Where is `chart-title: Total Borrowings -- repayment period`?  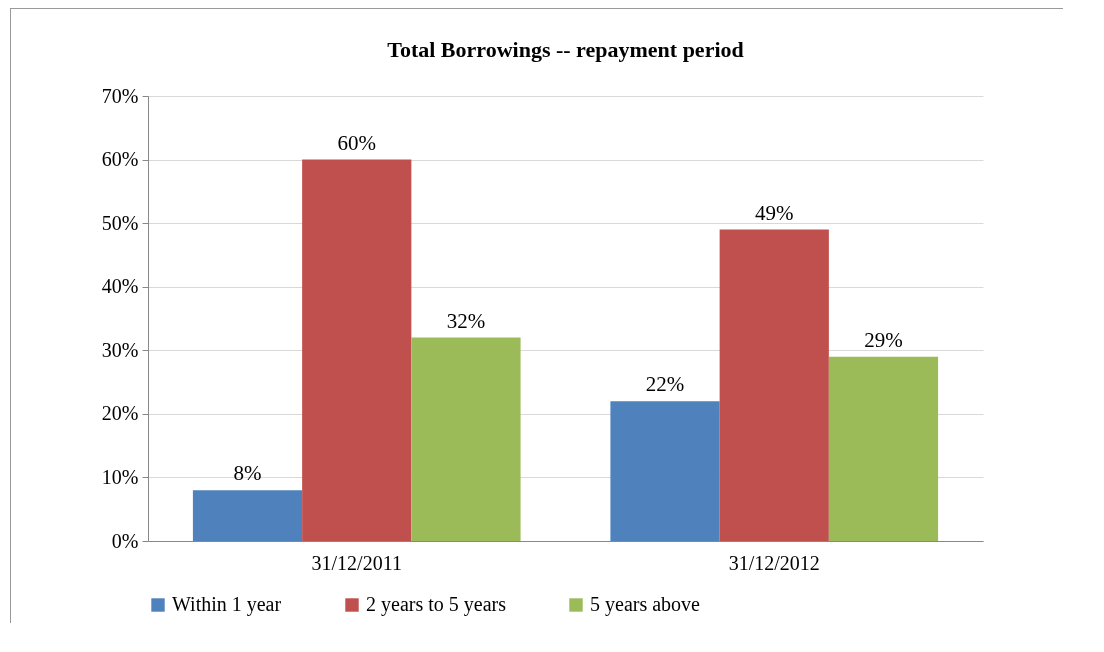 chart-title: Total Borrowings -- repayment period is located at coordinates (565, 49).